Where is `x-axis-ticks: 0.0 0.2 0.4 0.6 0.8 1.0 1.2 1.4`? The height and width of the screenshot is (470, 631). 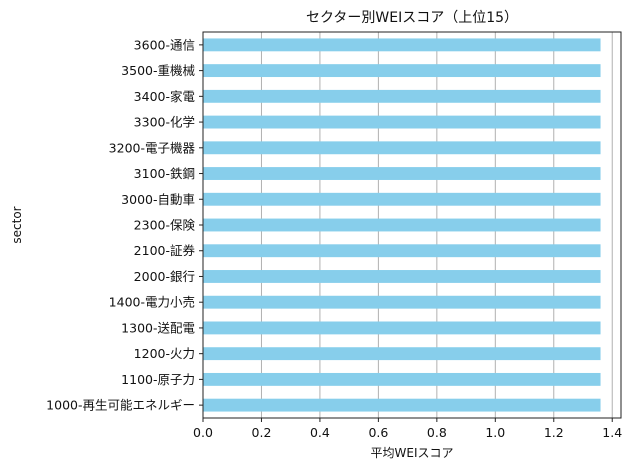 x-axis-ticks: 0.0 0.2 0.4 0.6 0.8 1.0 1.2 1.4 is located at coordinates (407, 429).